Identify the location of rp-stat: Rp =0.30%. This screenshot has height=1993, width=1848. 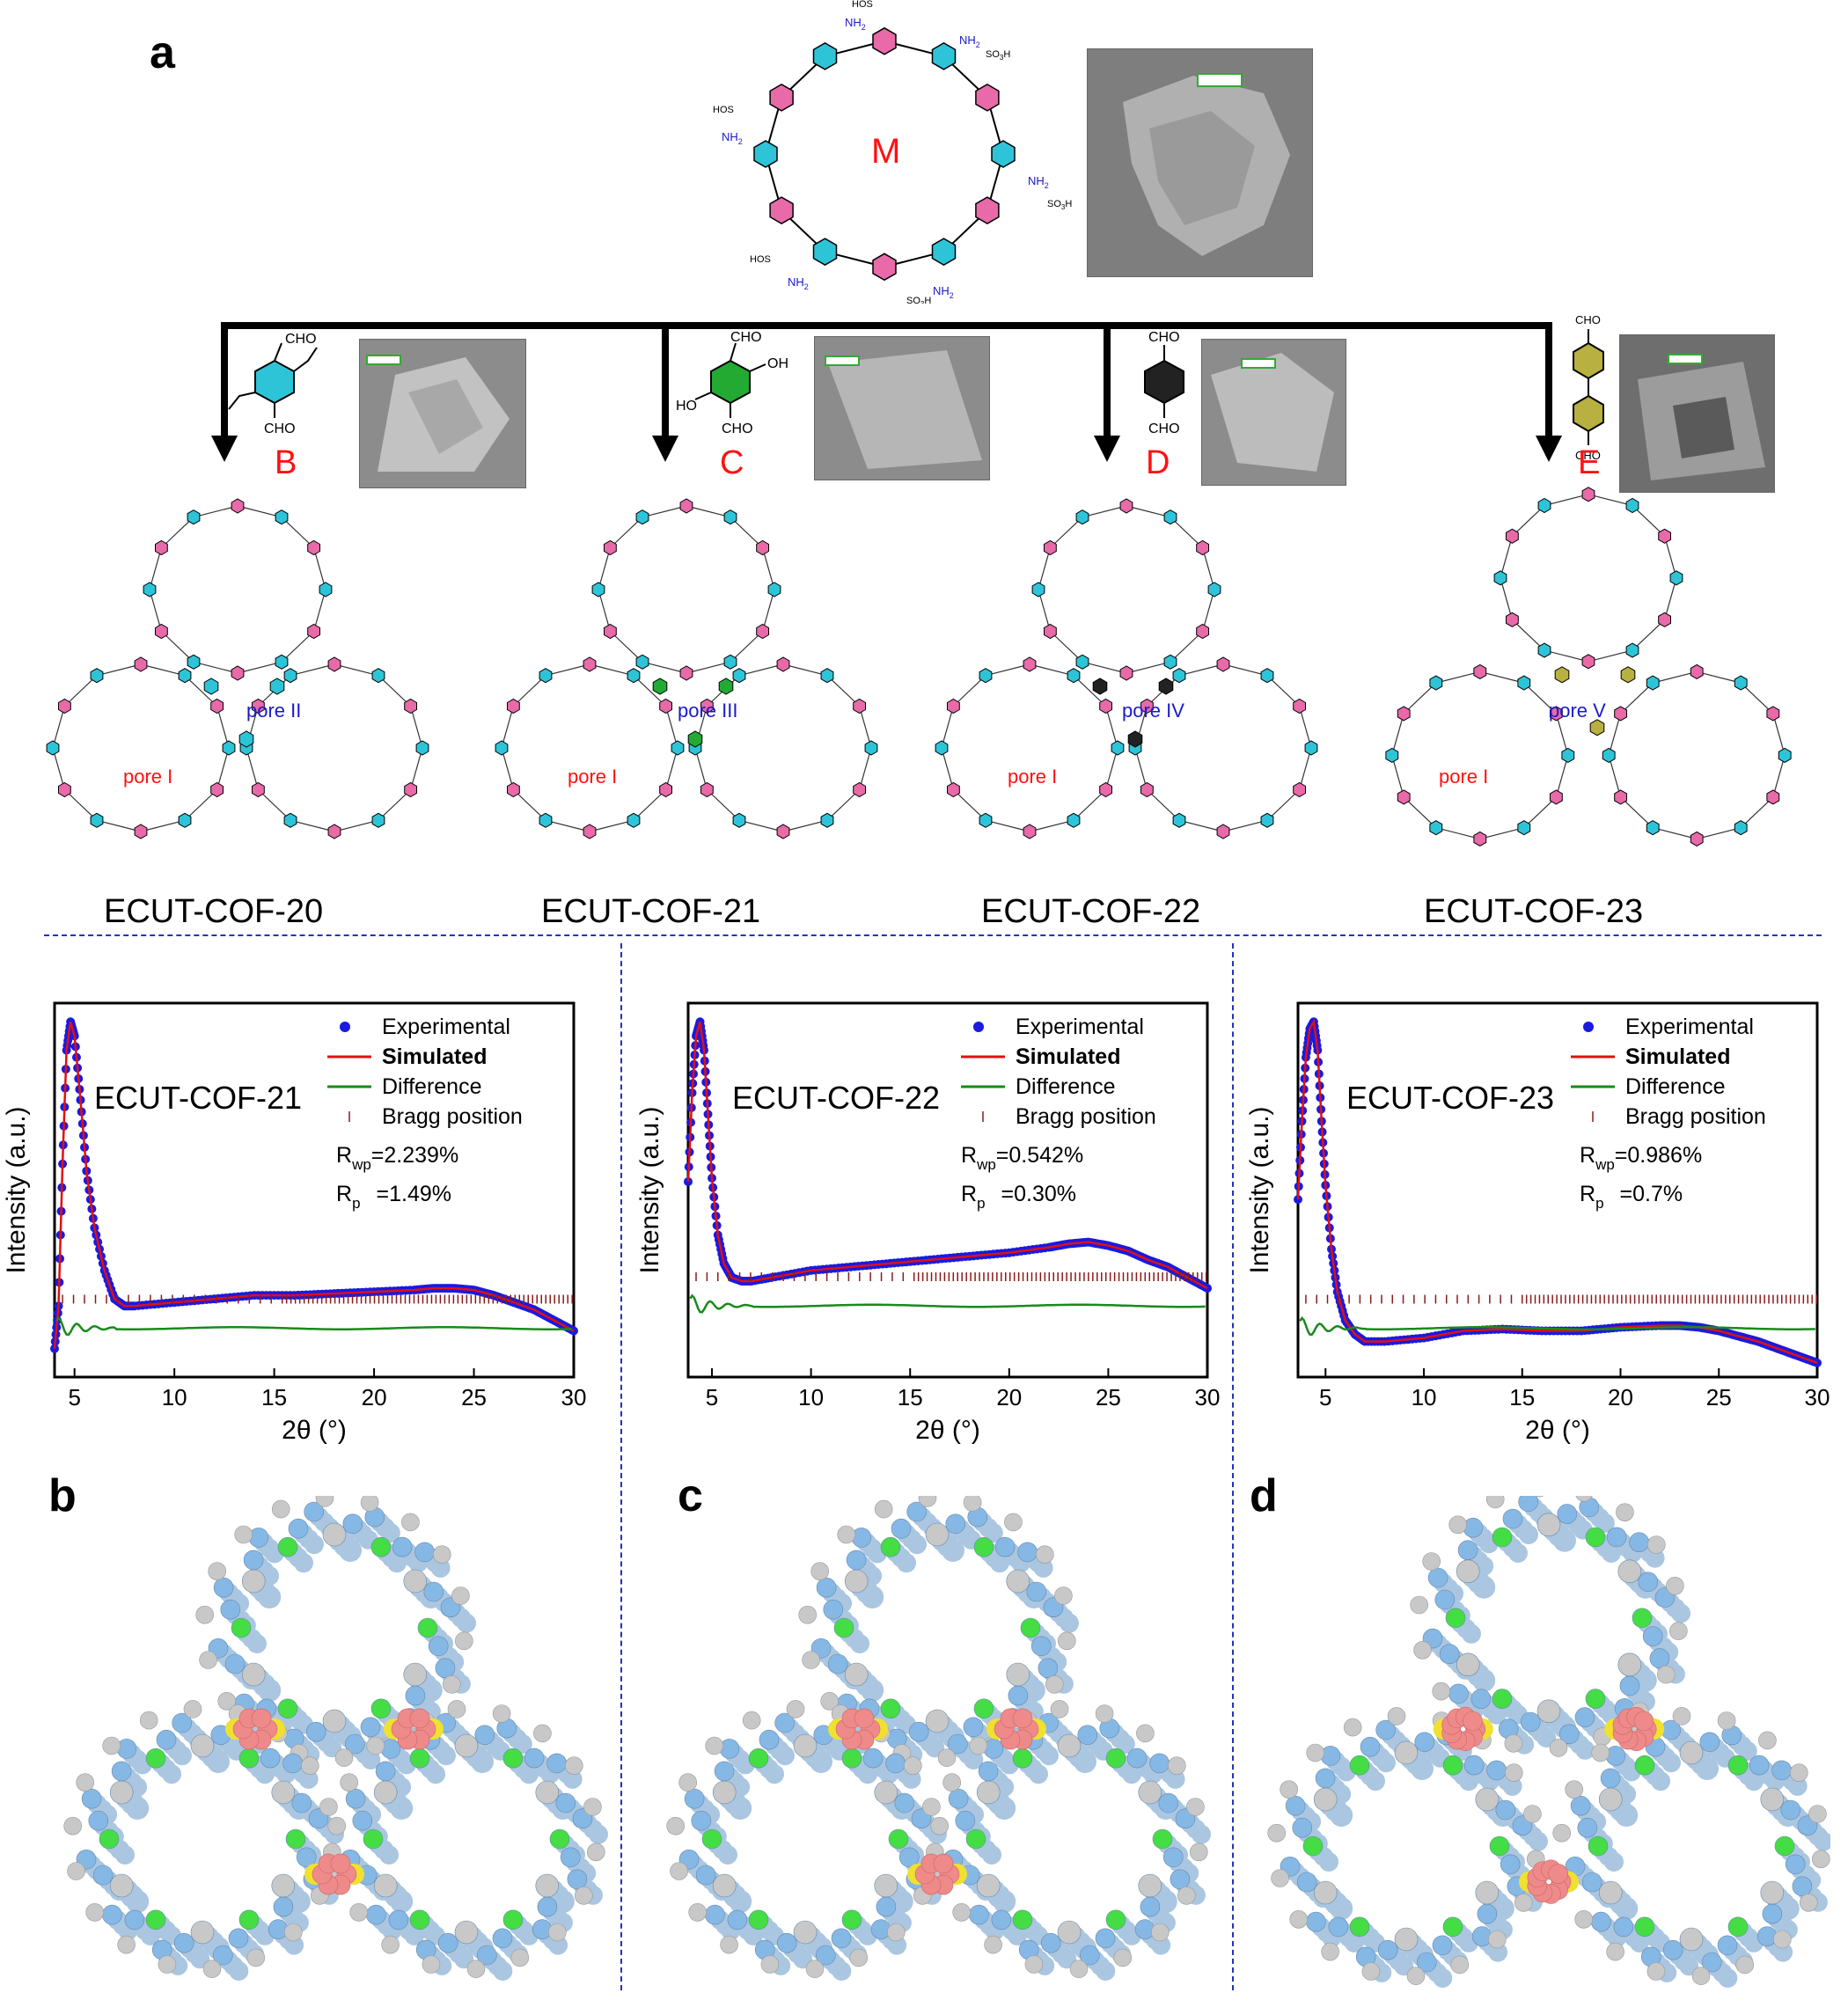
(1019, 1197).